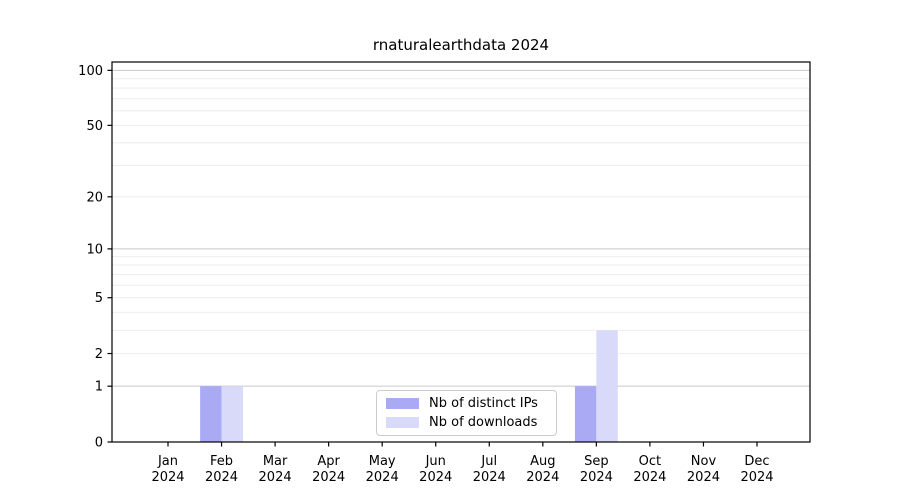 This screenshot has width=900, height=500. I want to click on legend-item-downloads: Nb of downloads, so click(471, 422).